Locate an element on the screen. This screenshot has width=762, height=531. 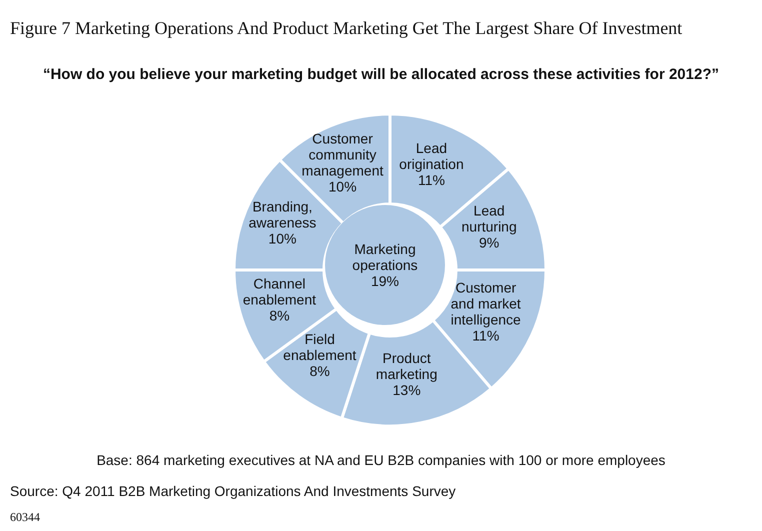
slice-label: Customer community management is located at coordinates (343, 154).